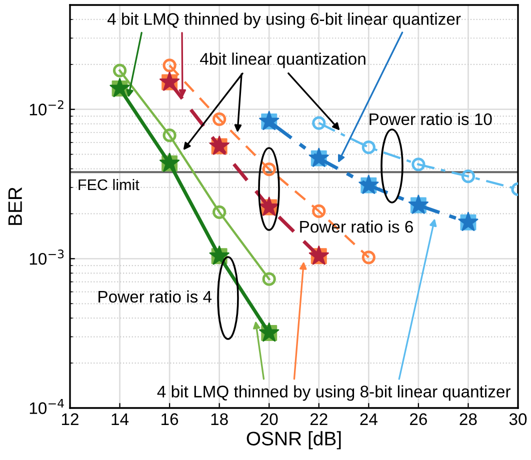 This screenshot has height=460, width=531. Describe the element at coordinates (155, 296) in the screenshot. I see `annotation: Power ratio is 4` at that location.